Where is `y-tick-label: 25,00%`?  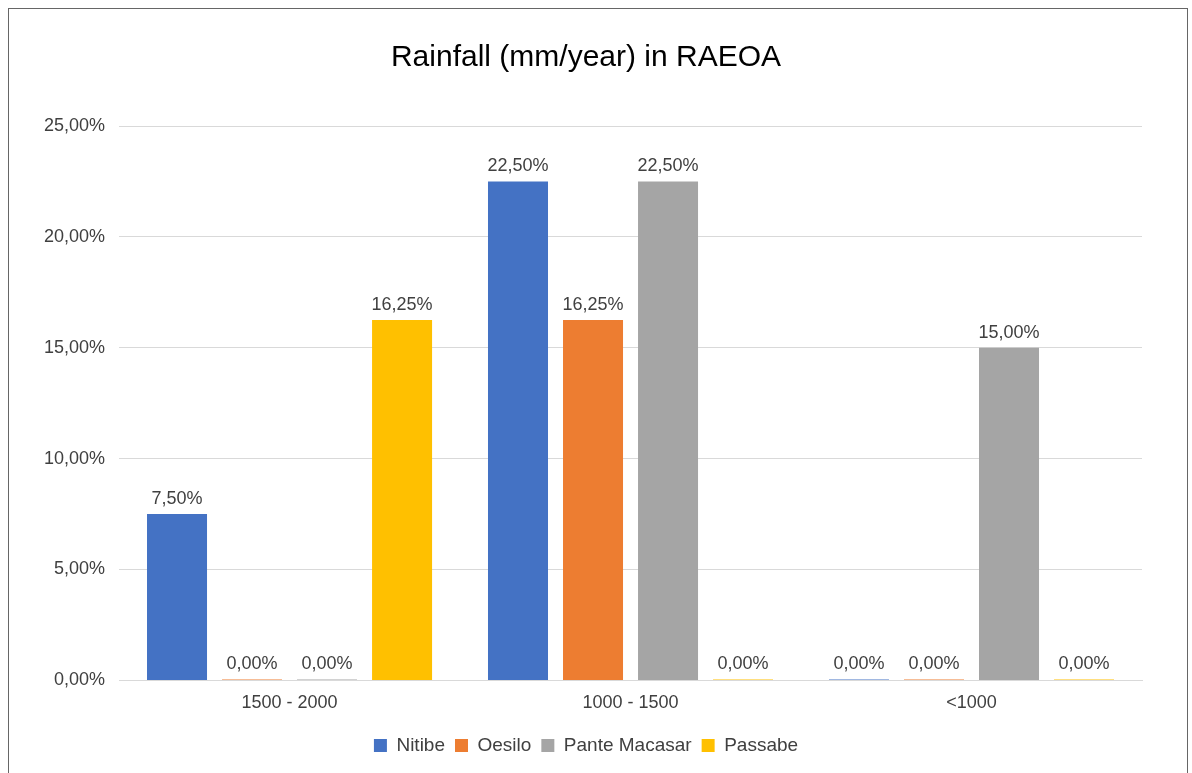 y-tick-label: 25,00% is located at coordinates (74, 124).